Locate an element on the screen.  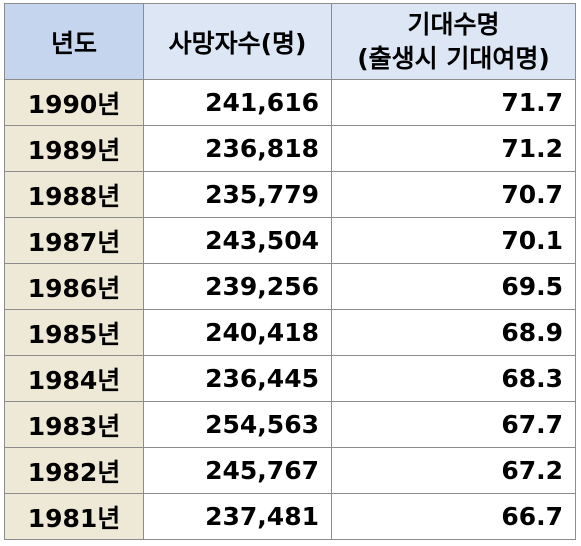
table-row: 1990년 241,616 71.7 is located at coordinates (290, 102).